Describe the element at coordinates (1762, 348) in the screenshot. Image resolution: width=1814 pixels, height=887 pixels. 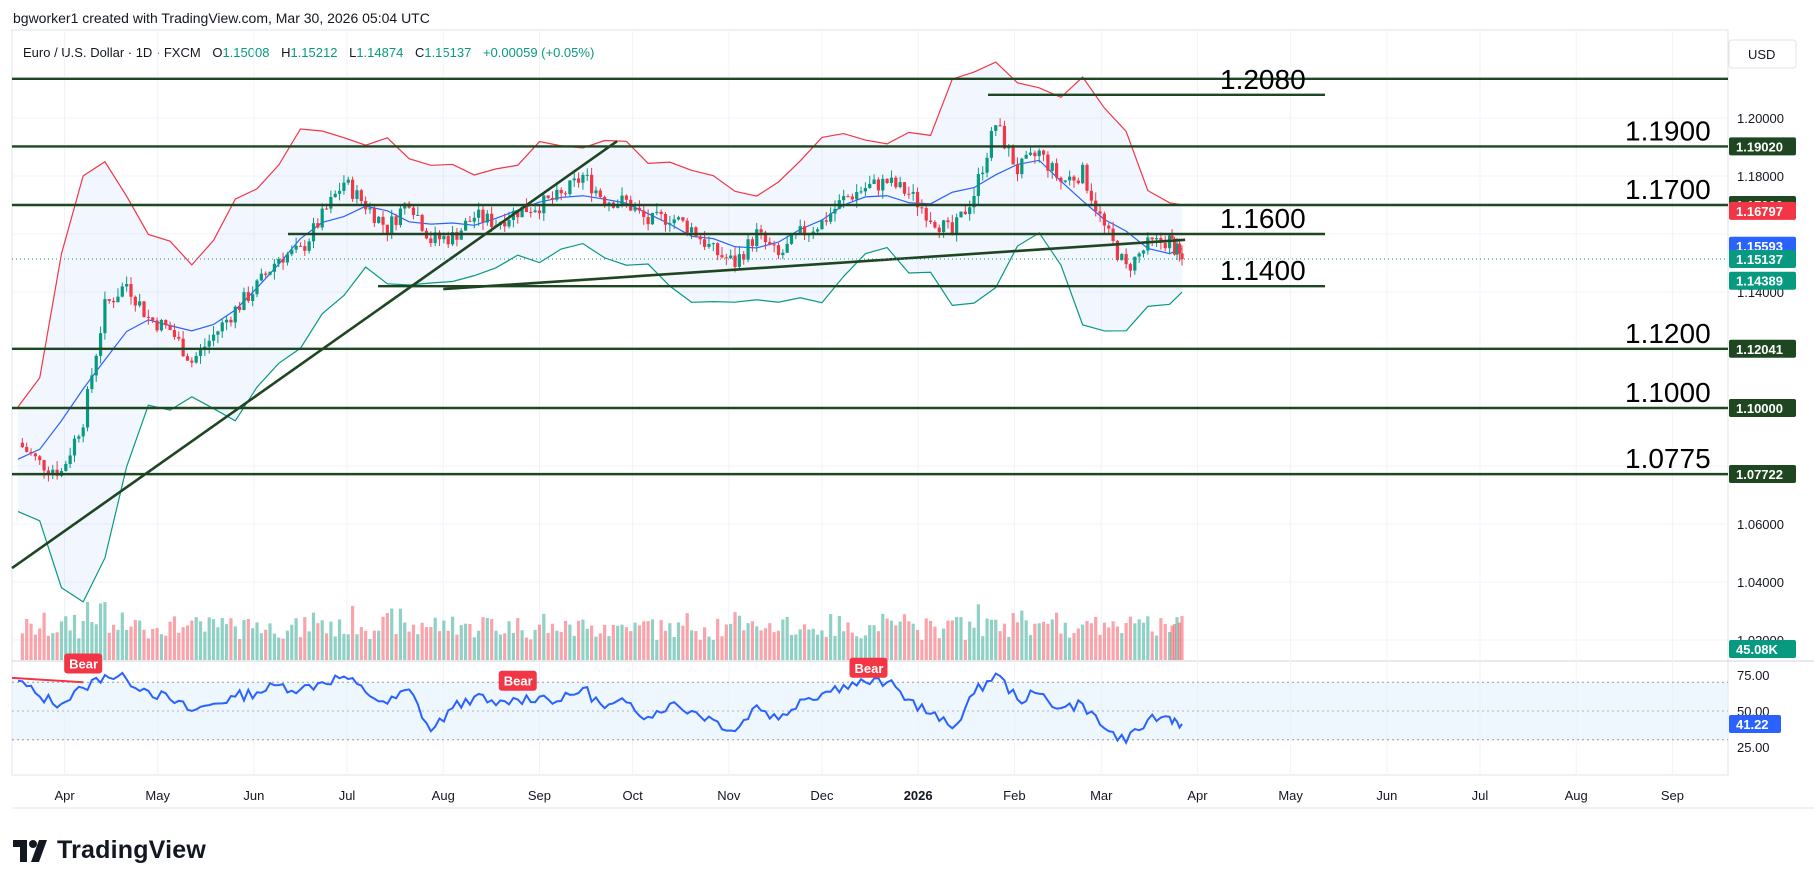
I see `price-tag` at that location.